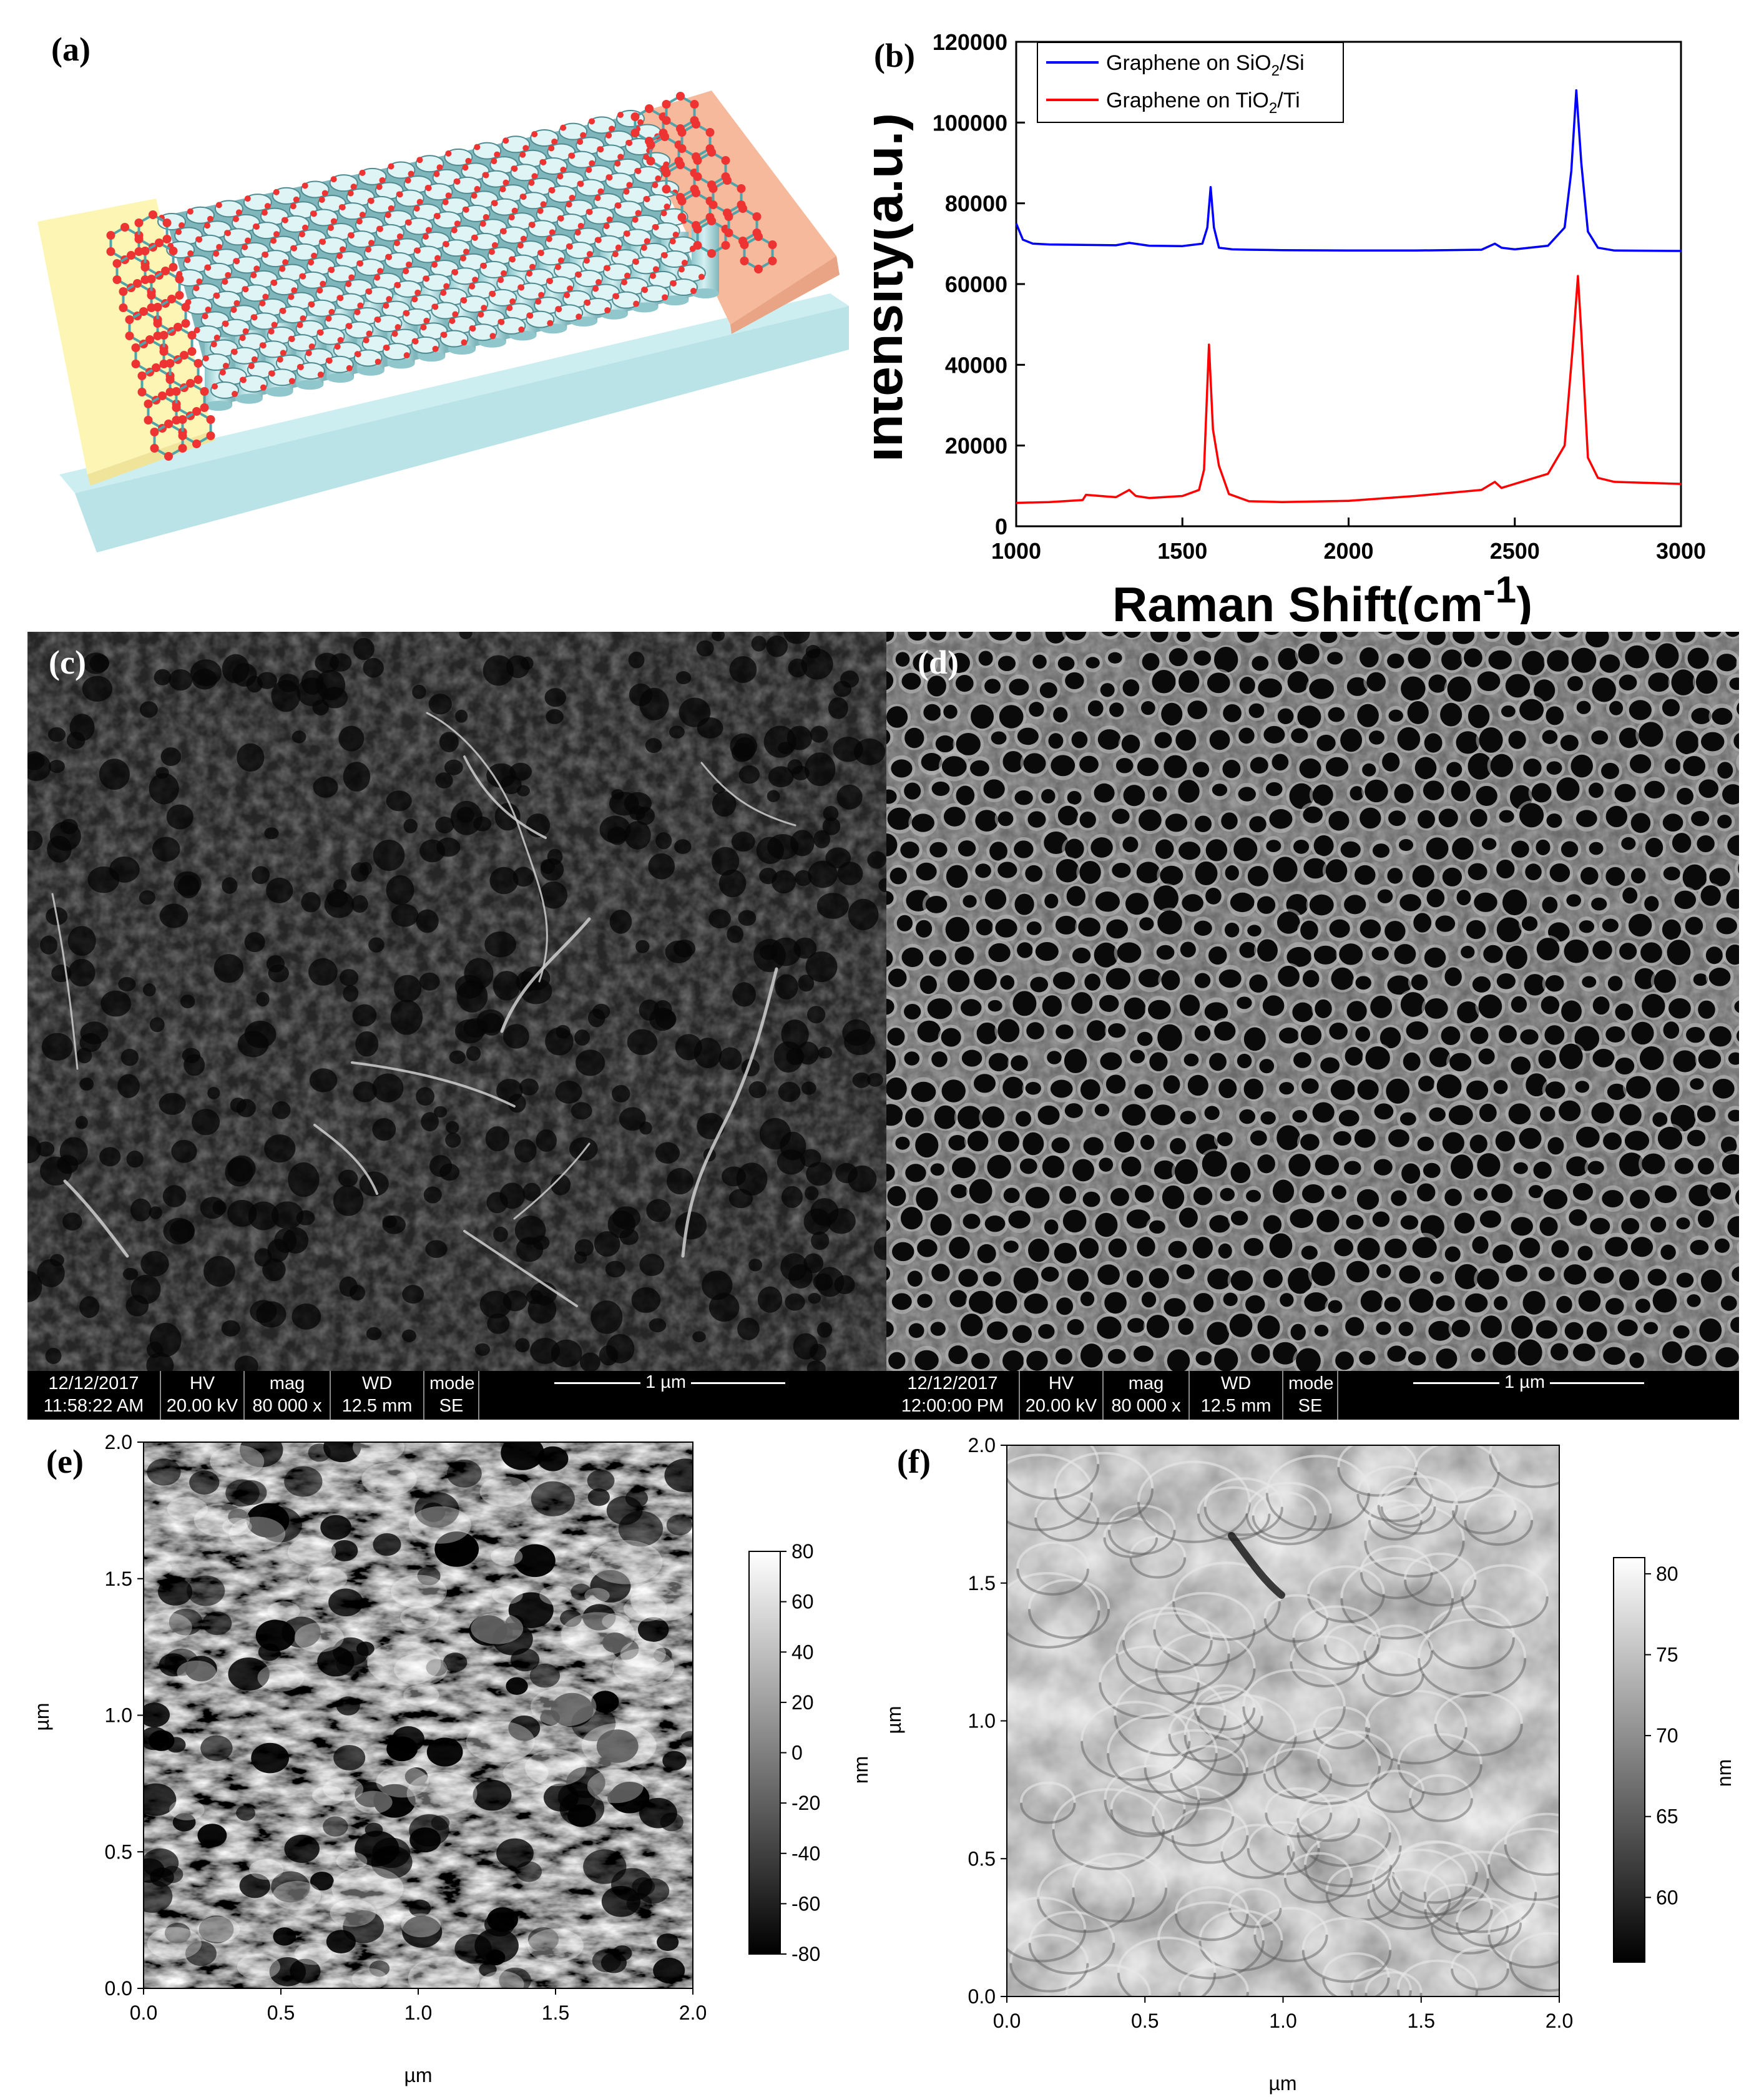 The image size is (1764, 2097). What do you see at coordinates (525, 1773) in the screenshot?
I see `bright-region` at bounding box center [525, 1773].